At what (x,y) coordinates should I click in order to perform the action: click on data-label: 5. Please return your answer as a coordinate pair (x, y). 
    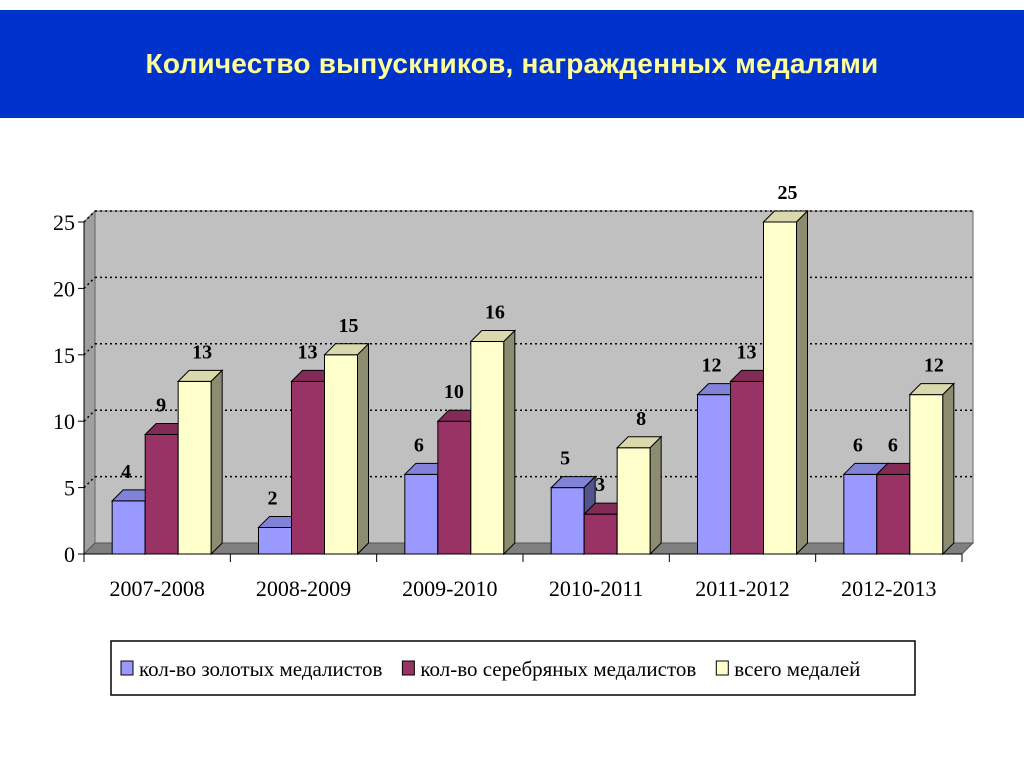
    Looking at the image, I should click on (565, 459).